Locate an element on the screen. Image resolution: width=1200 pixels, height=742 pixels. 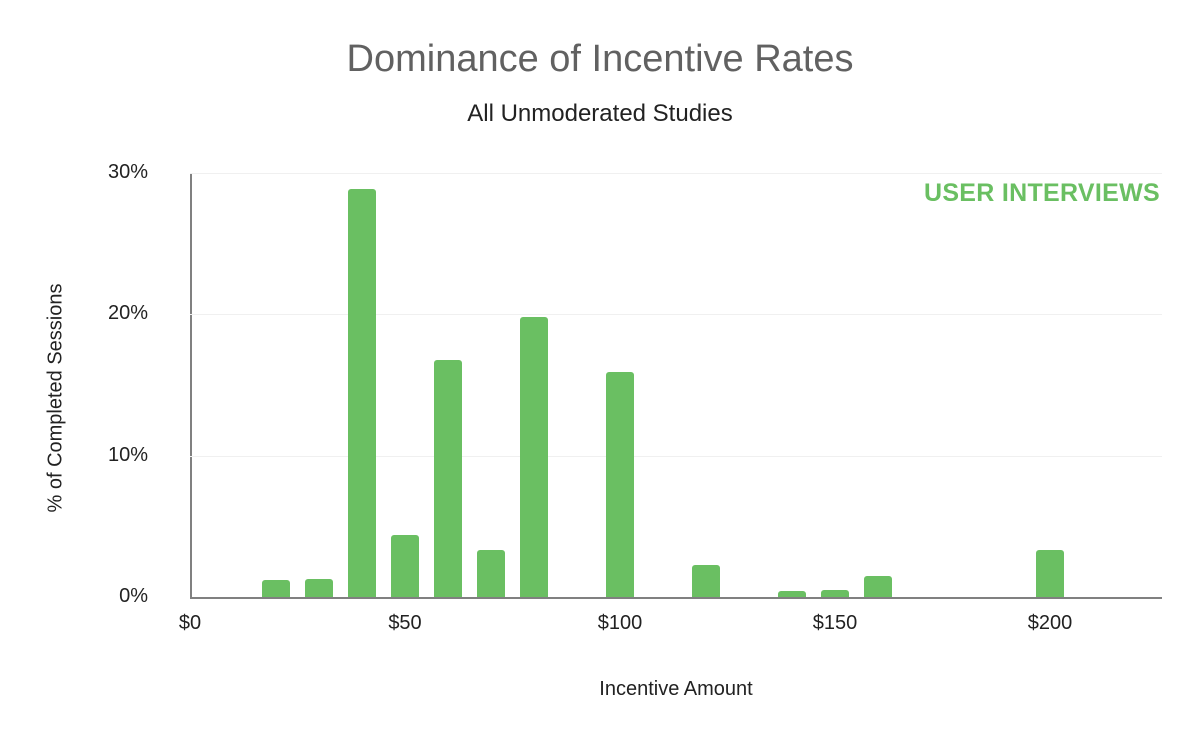
x-tick-label: $150 is located at coordinates (835, 623).